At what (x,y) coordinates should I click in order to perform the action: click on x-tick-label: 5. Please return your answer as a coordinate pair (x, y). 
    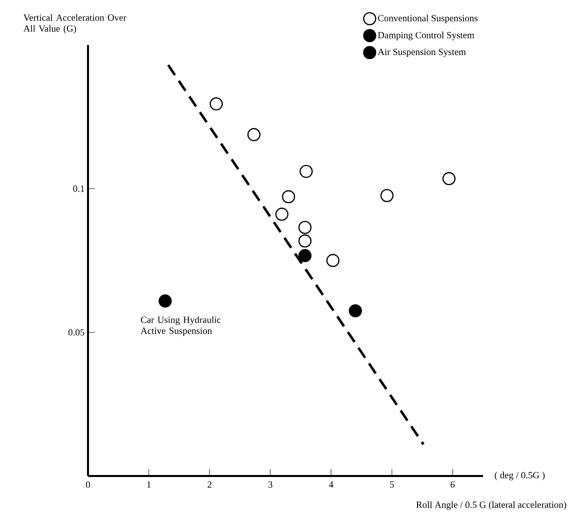
    Looking at the image, I should click on (392, 484).